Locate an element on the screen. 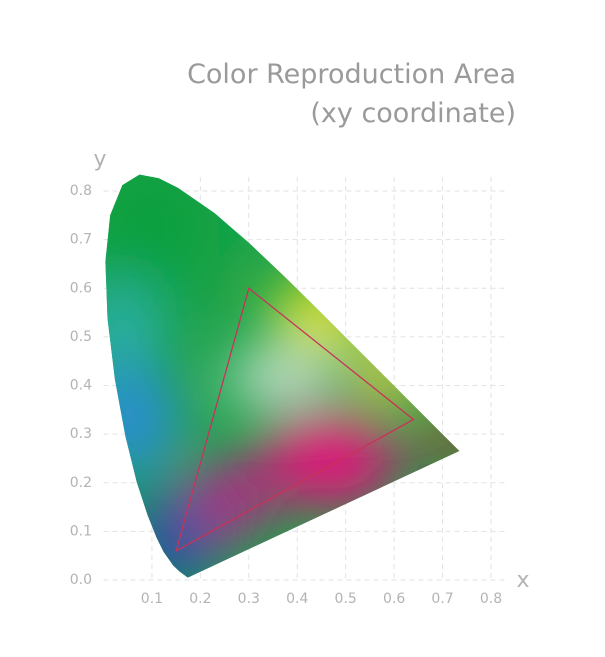 The image size is (605, 657). chart-title: Color Reproduction Area is located at coordinates (351, 74).